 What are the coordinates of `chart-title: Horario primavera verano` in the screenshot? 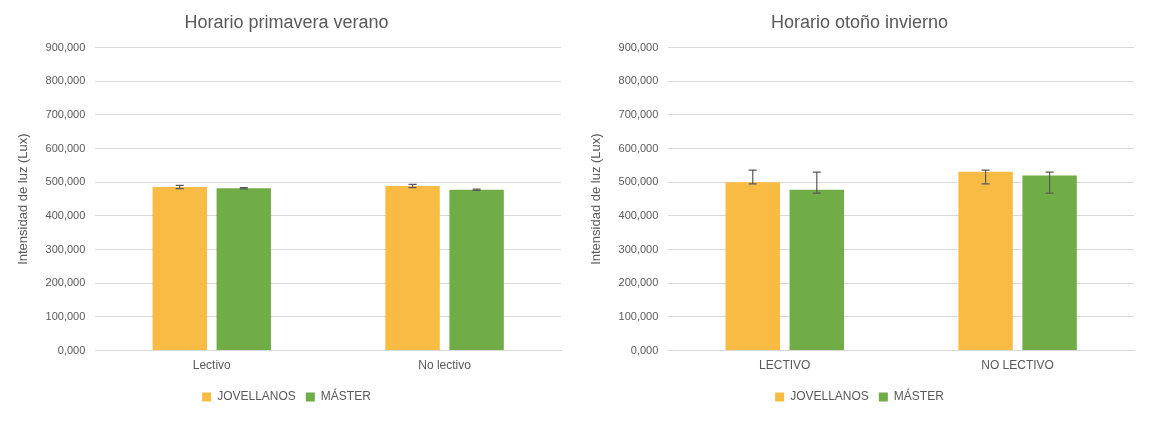 It's located at (286, 21).